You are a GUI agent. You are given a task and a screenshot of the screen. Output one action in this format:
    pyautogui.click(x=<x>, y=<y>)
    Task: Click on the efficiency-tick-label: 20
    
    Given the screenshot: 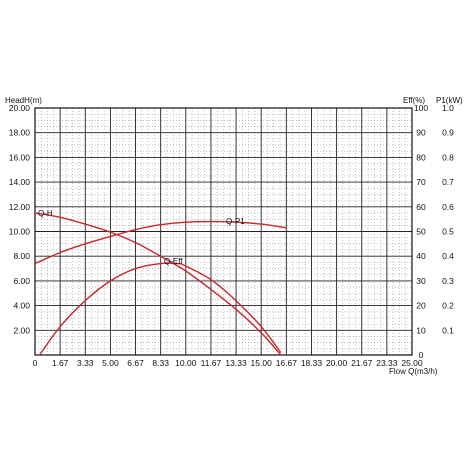 What is the action you would take?
    pyautogui.click(x=421, y=306)
    